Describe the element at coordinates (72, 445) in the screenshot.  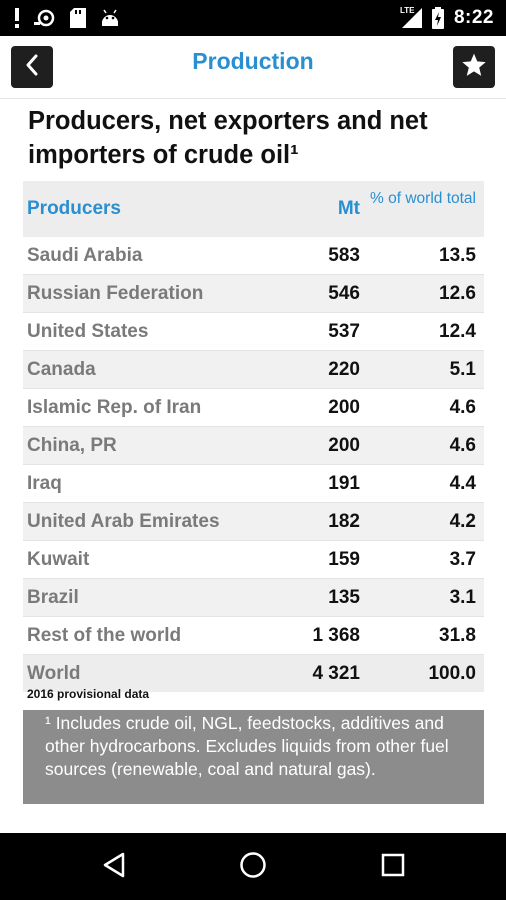
I see `row-name: China, PR` at that location.